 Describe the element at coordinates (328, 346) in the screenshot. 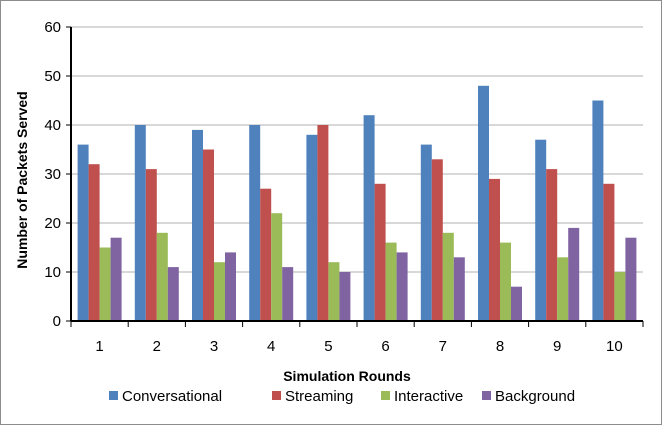

I see `x-tick-label: 5` at that location.